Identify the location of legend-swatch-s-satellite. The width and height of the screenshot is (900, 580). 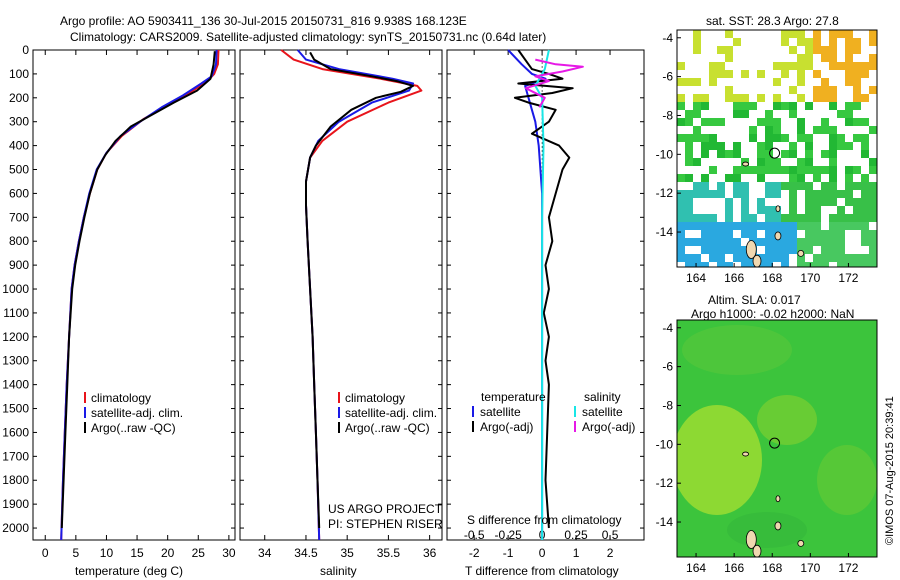
(575, 411).